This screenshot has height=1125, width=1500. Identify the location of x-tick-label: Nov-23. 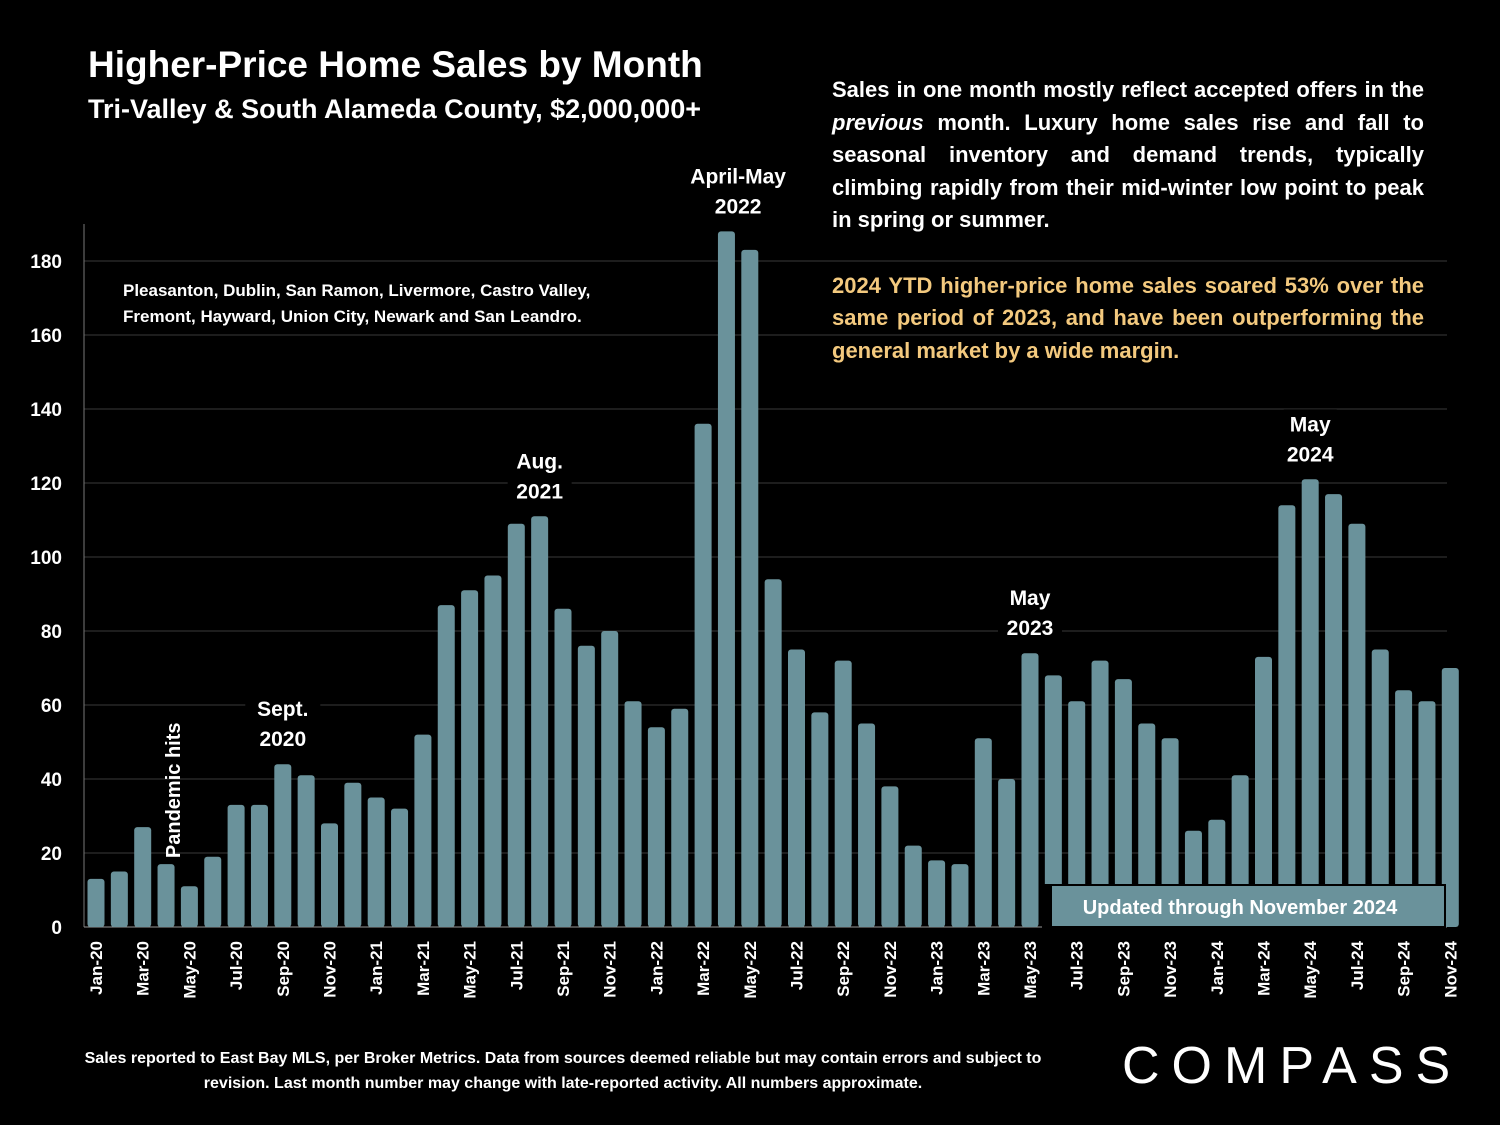
(1170, 969).